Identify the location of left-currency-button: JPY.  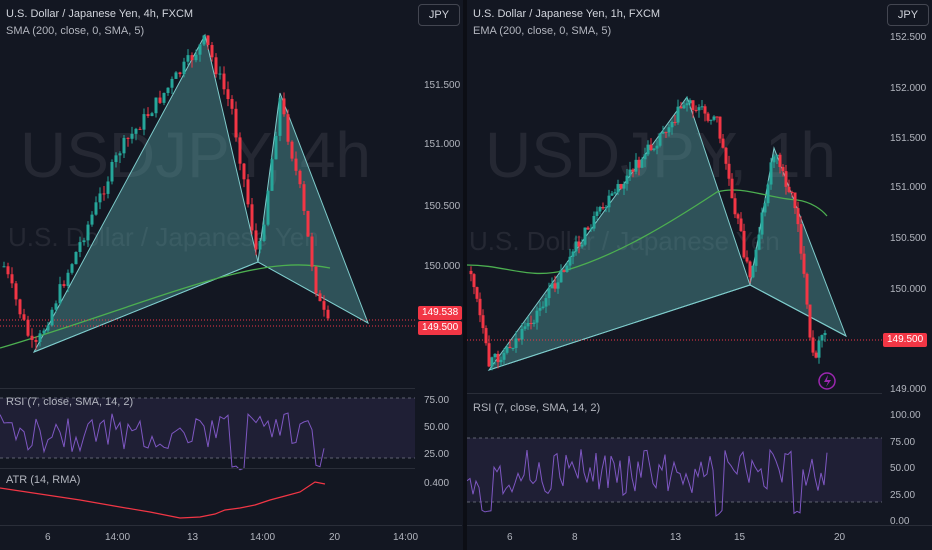
(439, 15).